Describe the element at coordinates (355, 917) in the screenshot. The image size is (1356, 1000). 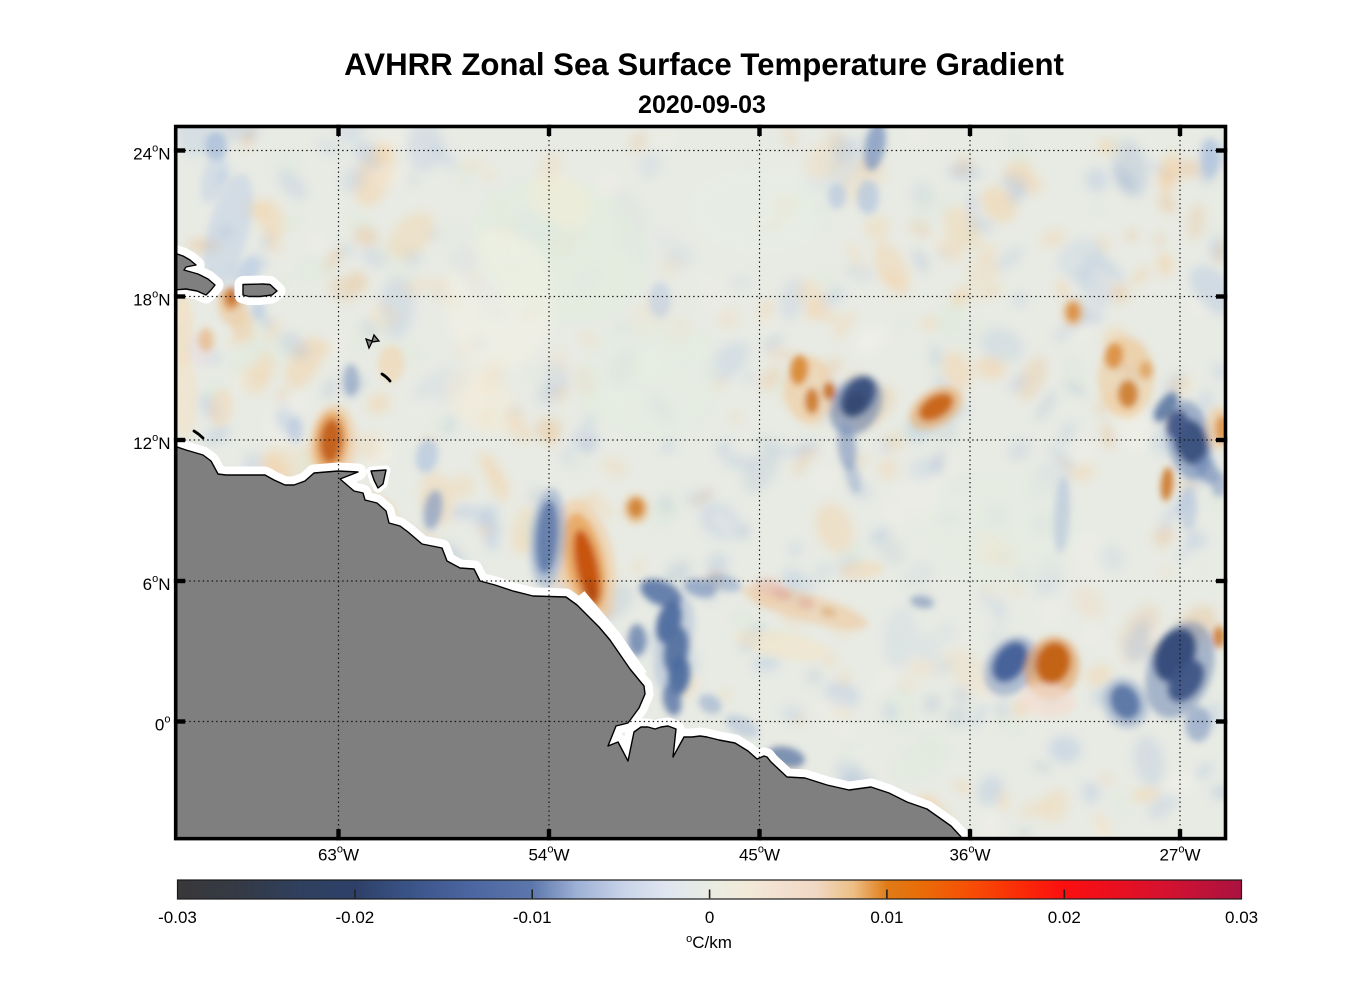
I see `svg-text: -0.02` at that location.